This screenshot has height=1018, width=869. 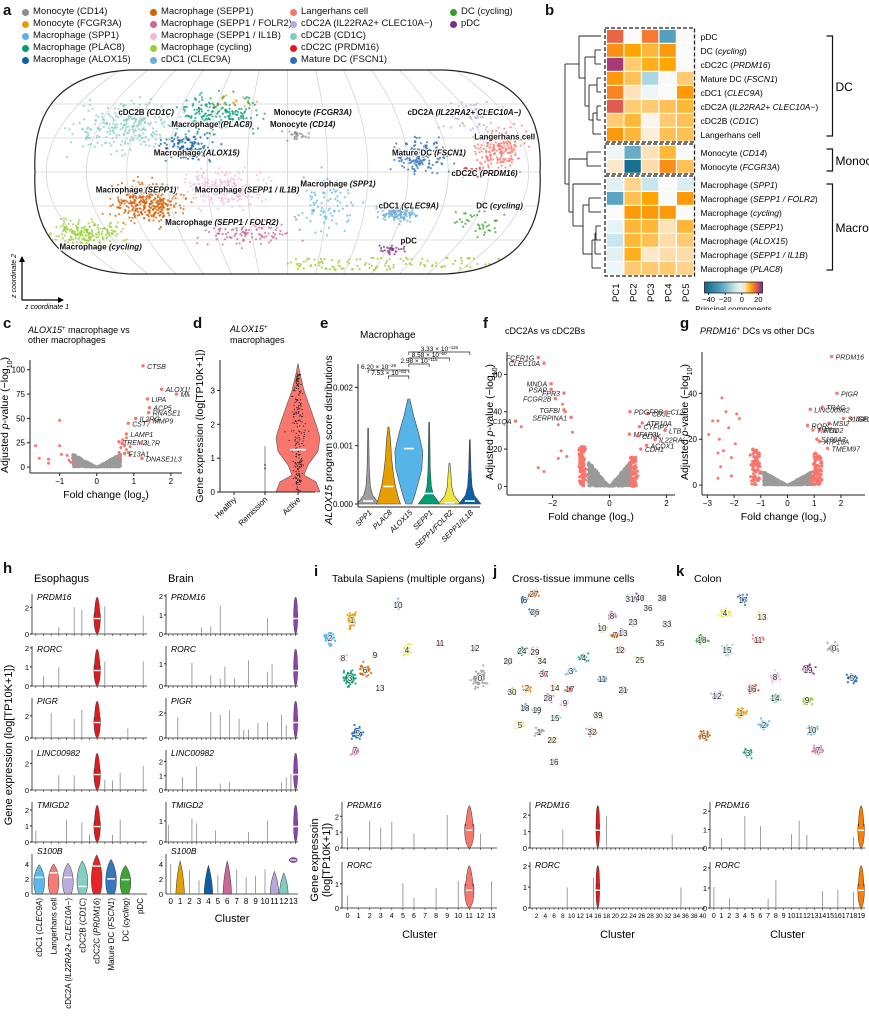 I want to click on embedding-content, so click(x=287, y=172).